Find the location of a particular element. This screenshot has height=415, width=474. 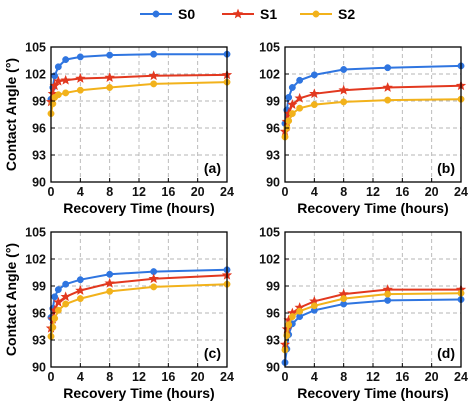

legend-label-s1: S1 is located at coordinates (268, 14).